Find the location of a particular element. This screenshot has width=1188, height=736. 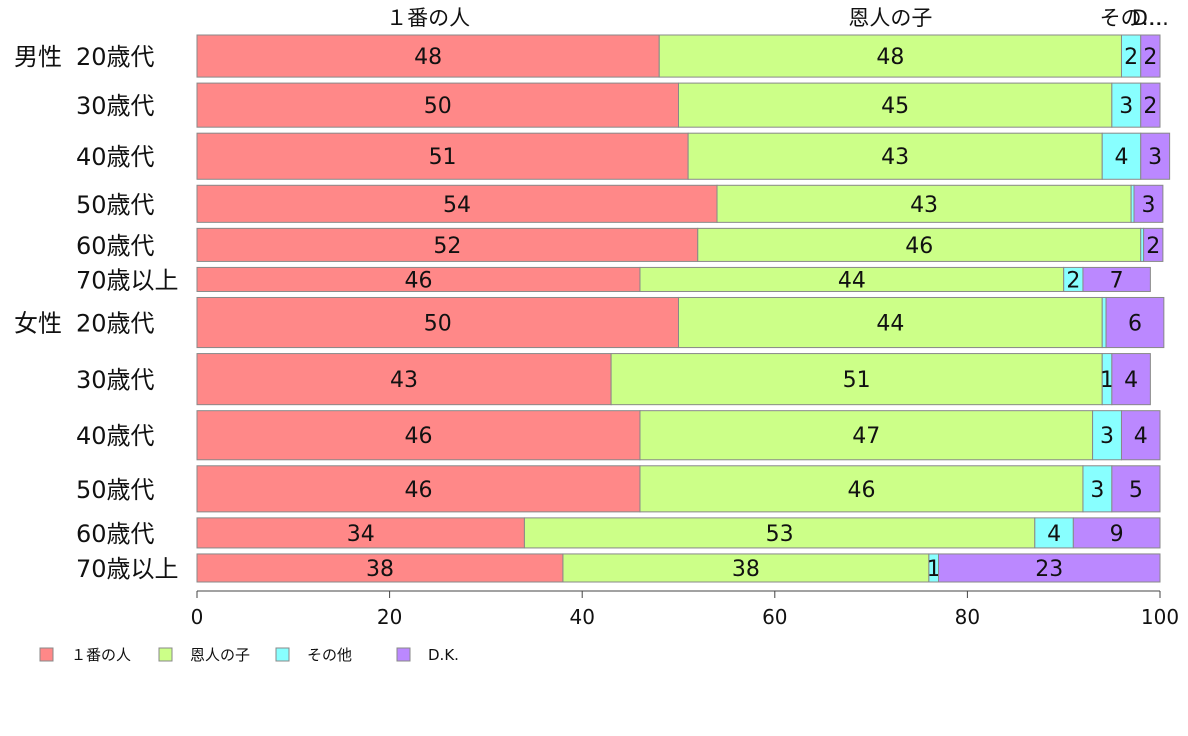

data-label: 23 is located at coordinates (1049, 569).